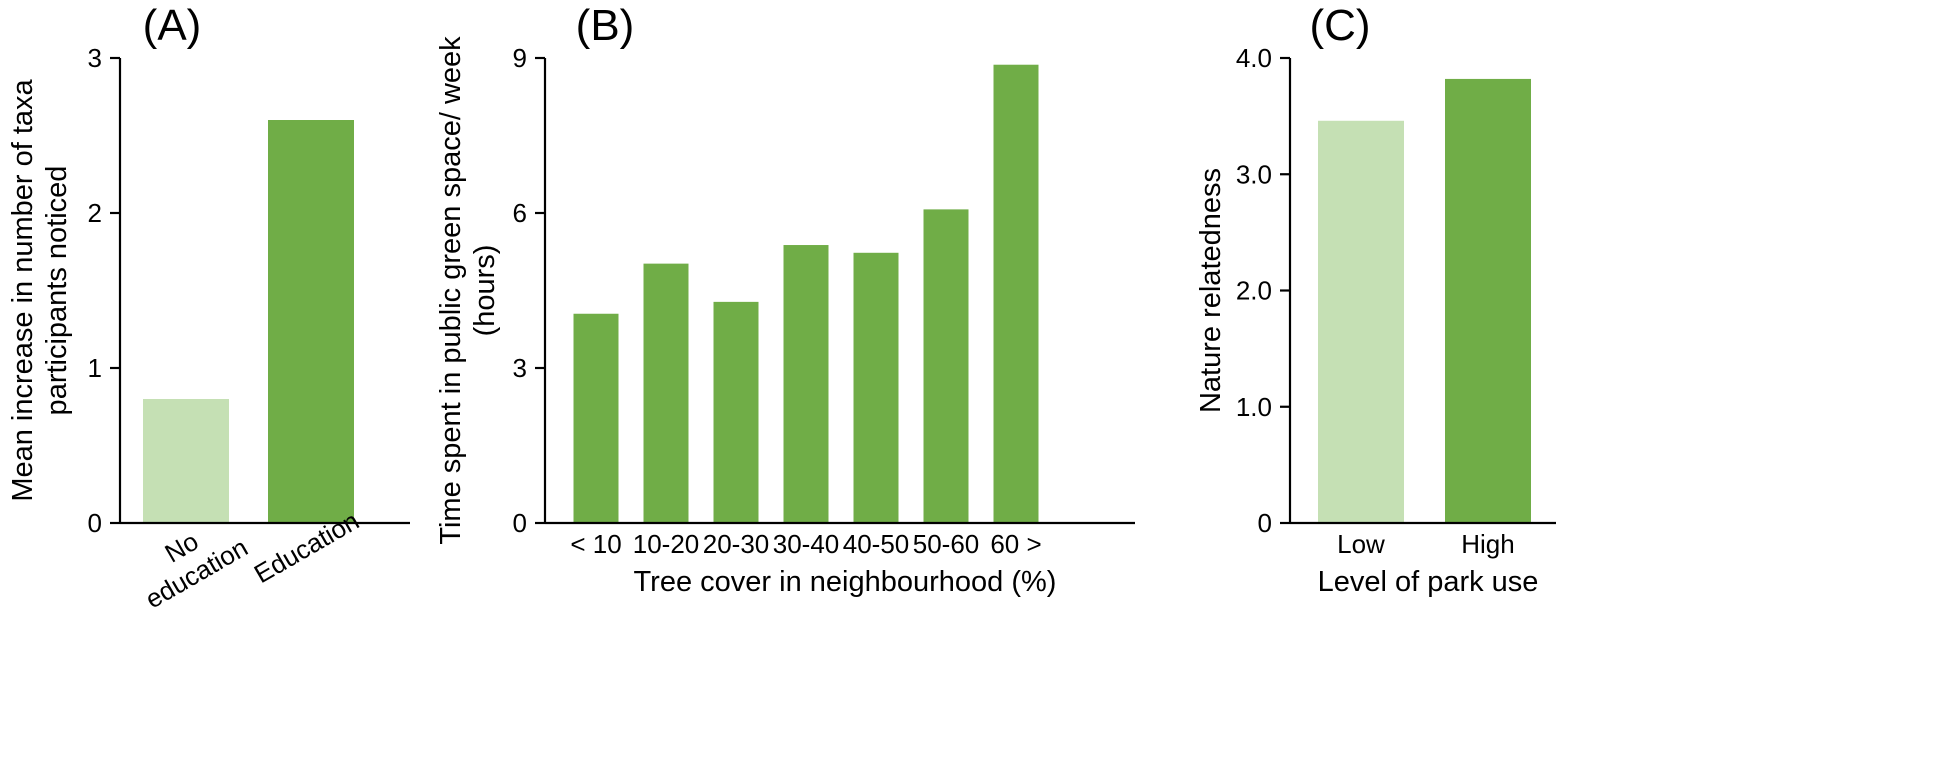 The width and height of the screenshot is (1958, 766). I want to click on y-tick-label: 2.0, so click(1254, 291).